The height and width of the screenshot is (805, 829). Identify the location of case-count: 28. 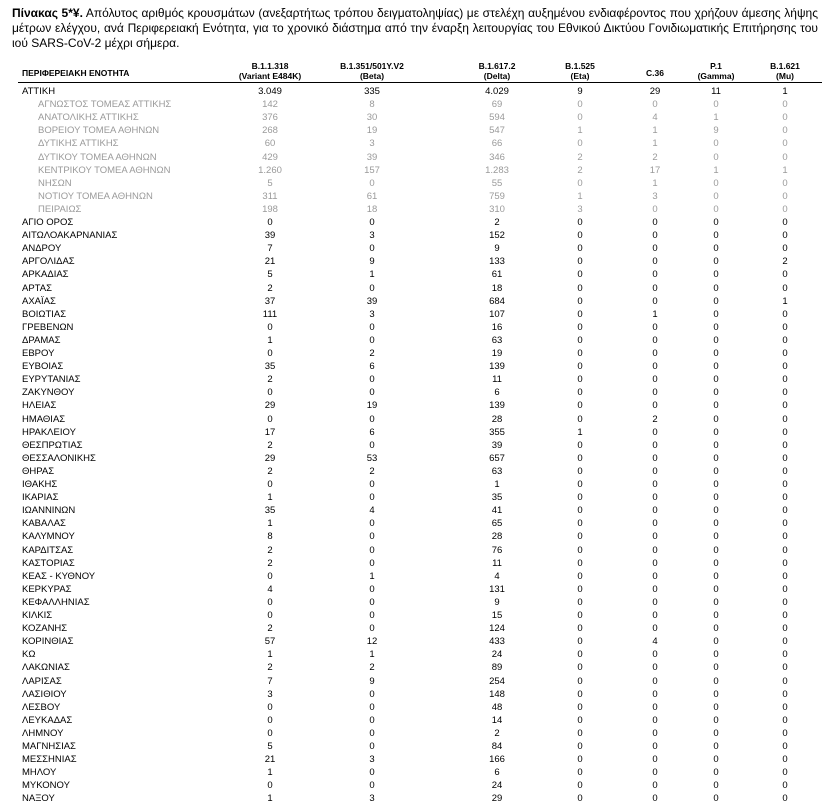
(497, 419).